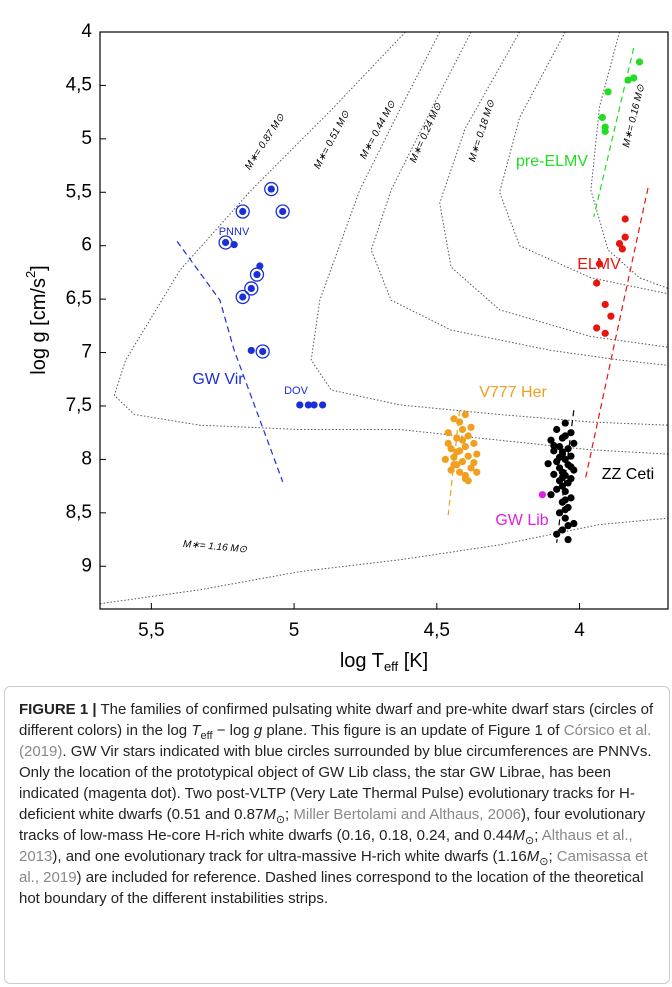 Image resolution: width=672 pixels, height=987 pixels. I want to click on caption-text: Miller Bertolami and Althaus, 2006, so click(407, 814).